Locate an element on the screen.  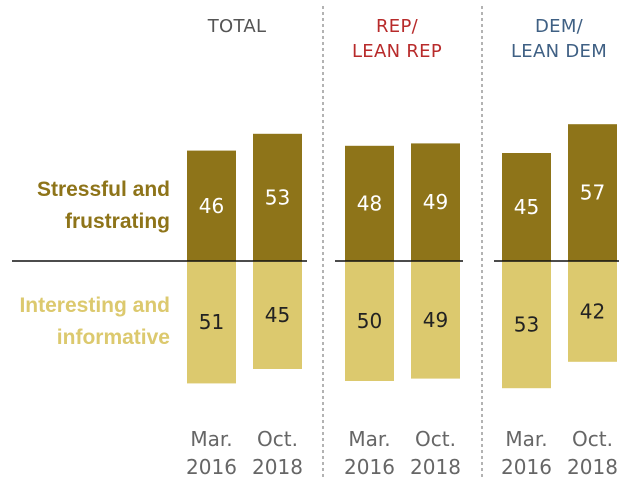
value-label-stressful-1-1: 46 is located at coordinates (211, 206).